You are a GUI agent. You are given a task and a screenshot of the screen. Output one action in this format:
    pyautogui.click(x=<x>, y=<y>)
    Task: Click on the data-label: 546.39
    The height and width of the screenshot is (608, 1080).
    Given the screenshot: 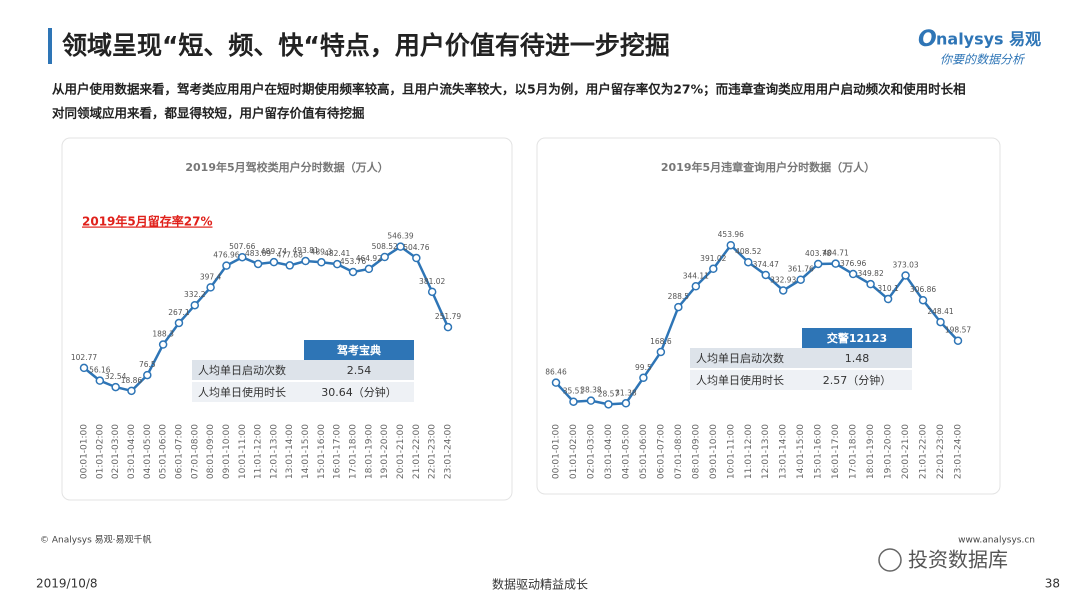 What is the action you would take?
    pyautogui.click(x=400, y=236)
    